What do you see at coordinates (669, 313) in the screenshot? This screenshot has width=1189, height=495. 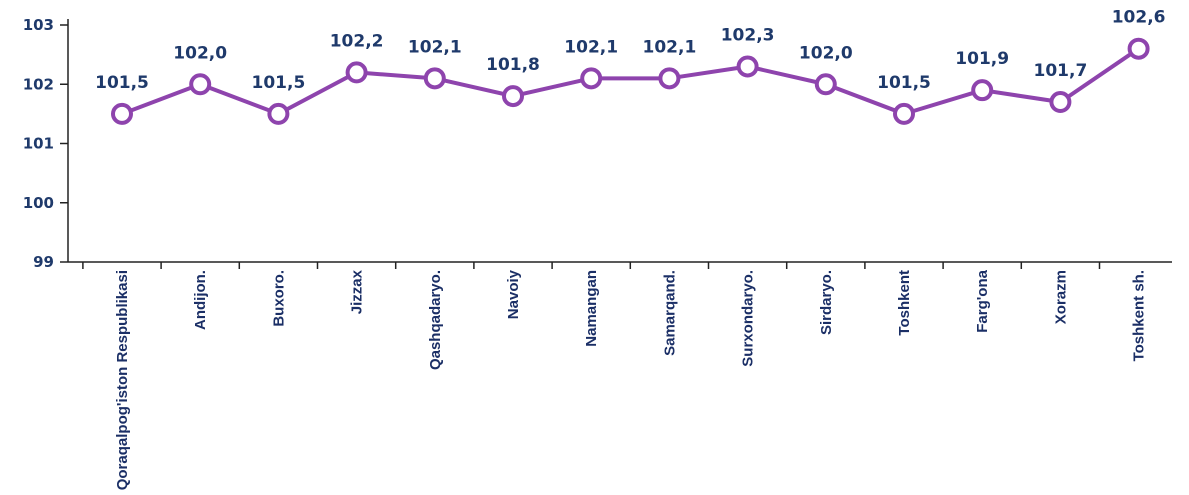 I see `category-label: Samarqand.` at bounding box center [669, 313].